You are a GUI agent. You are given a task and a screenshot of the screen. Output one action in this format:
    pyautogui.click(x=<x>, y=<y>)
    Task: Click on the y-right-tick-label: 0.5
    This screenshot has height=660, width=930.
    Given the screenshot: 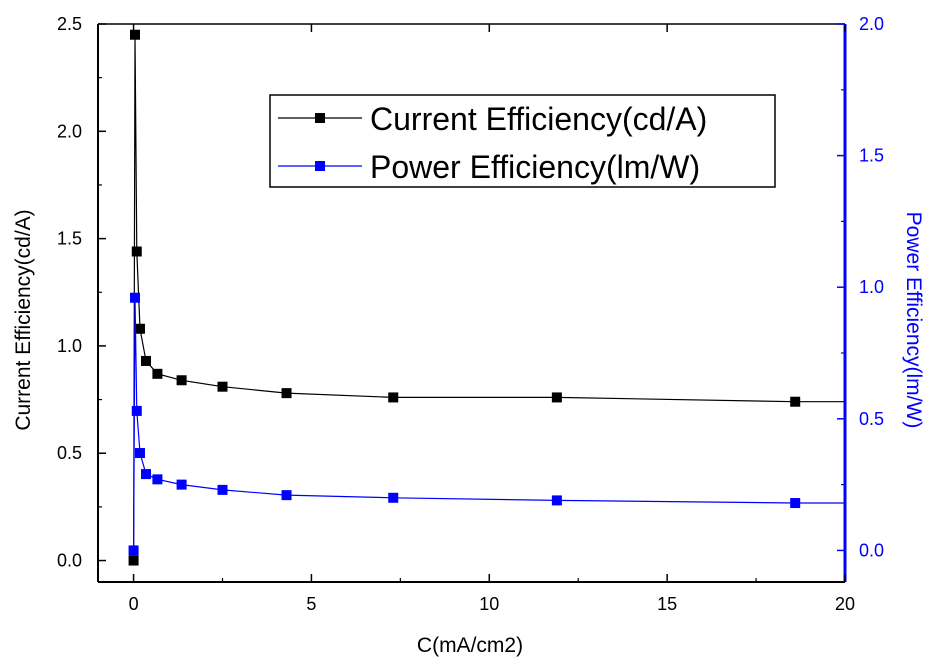 What is the action you would take?
    pyautogui.click(x=871, y=419)
    